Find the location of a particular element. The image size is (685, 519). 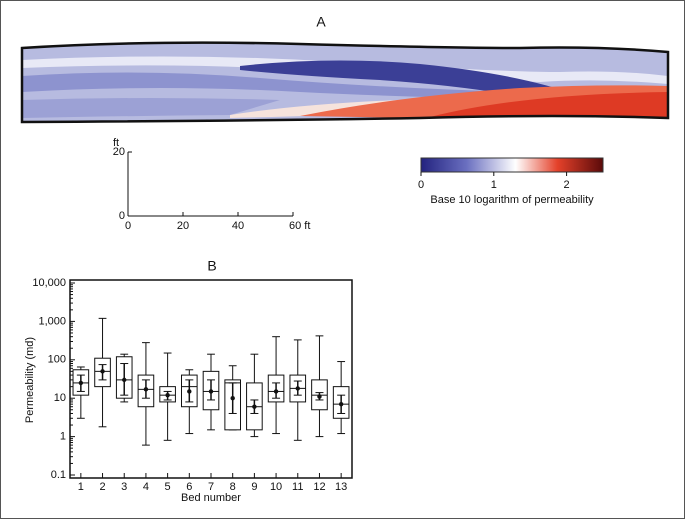

x-tick-label: 6 is located at coordinates (189, 487).